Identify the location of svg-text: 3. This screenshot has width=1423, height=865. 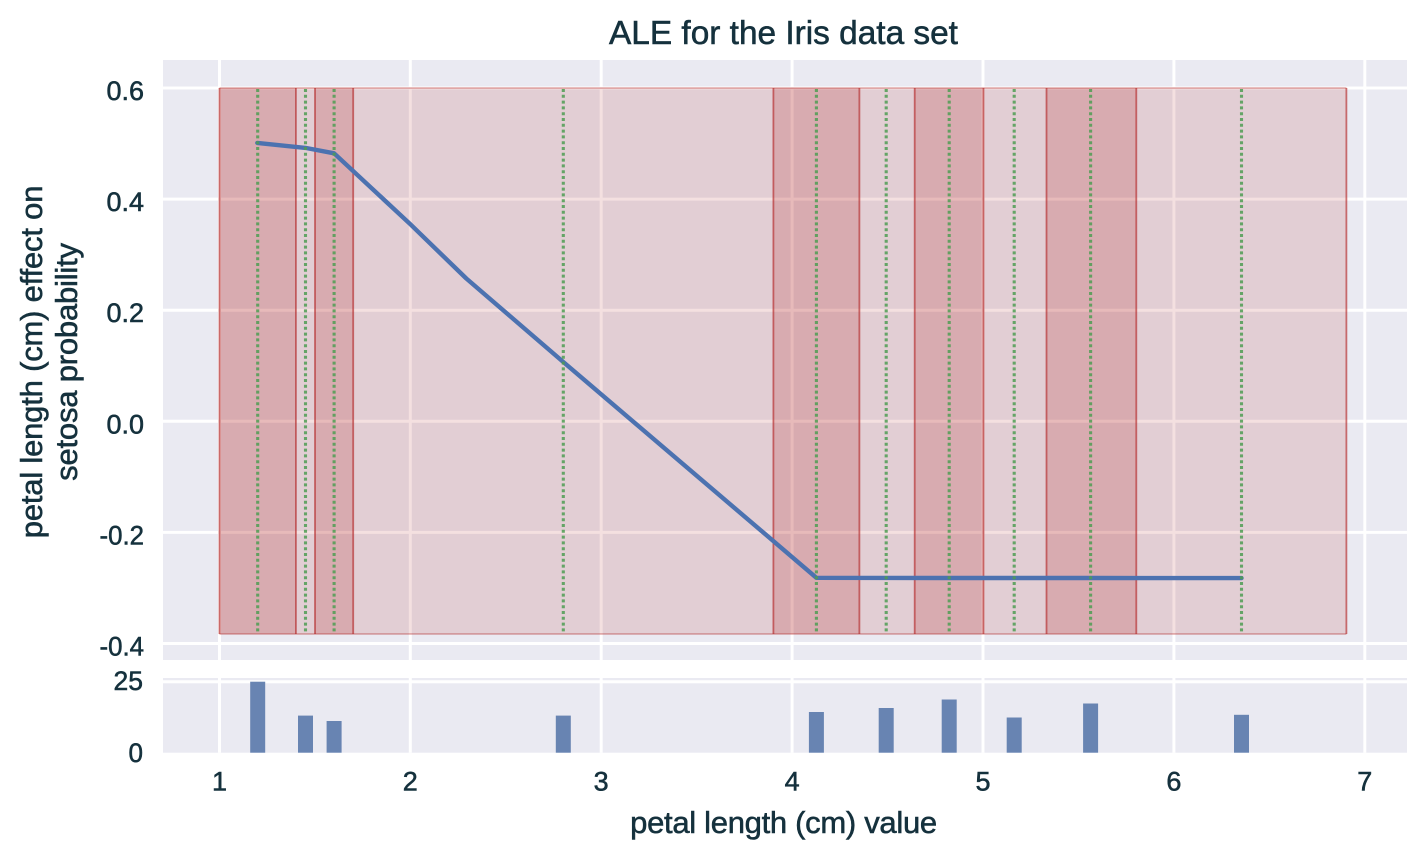
(601, 781).